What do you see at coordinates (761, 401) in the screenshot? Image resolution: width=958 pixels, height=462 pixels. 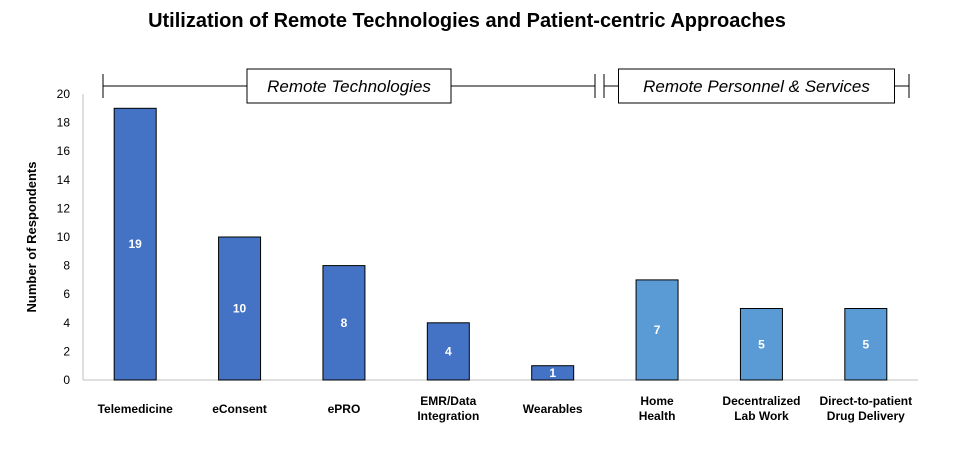 I see `x-tick-label: Decentralized` at bounding box center [761, 401].